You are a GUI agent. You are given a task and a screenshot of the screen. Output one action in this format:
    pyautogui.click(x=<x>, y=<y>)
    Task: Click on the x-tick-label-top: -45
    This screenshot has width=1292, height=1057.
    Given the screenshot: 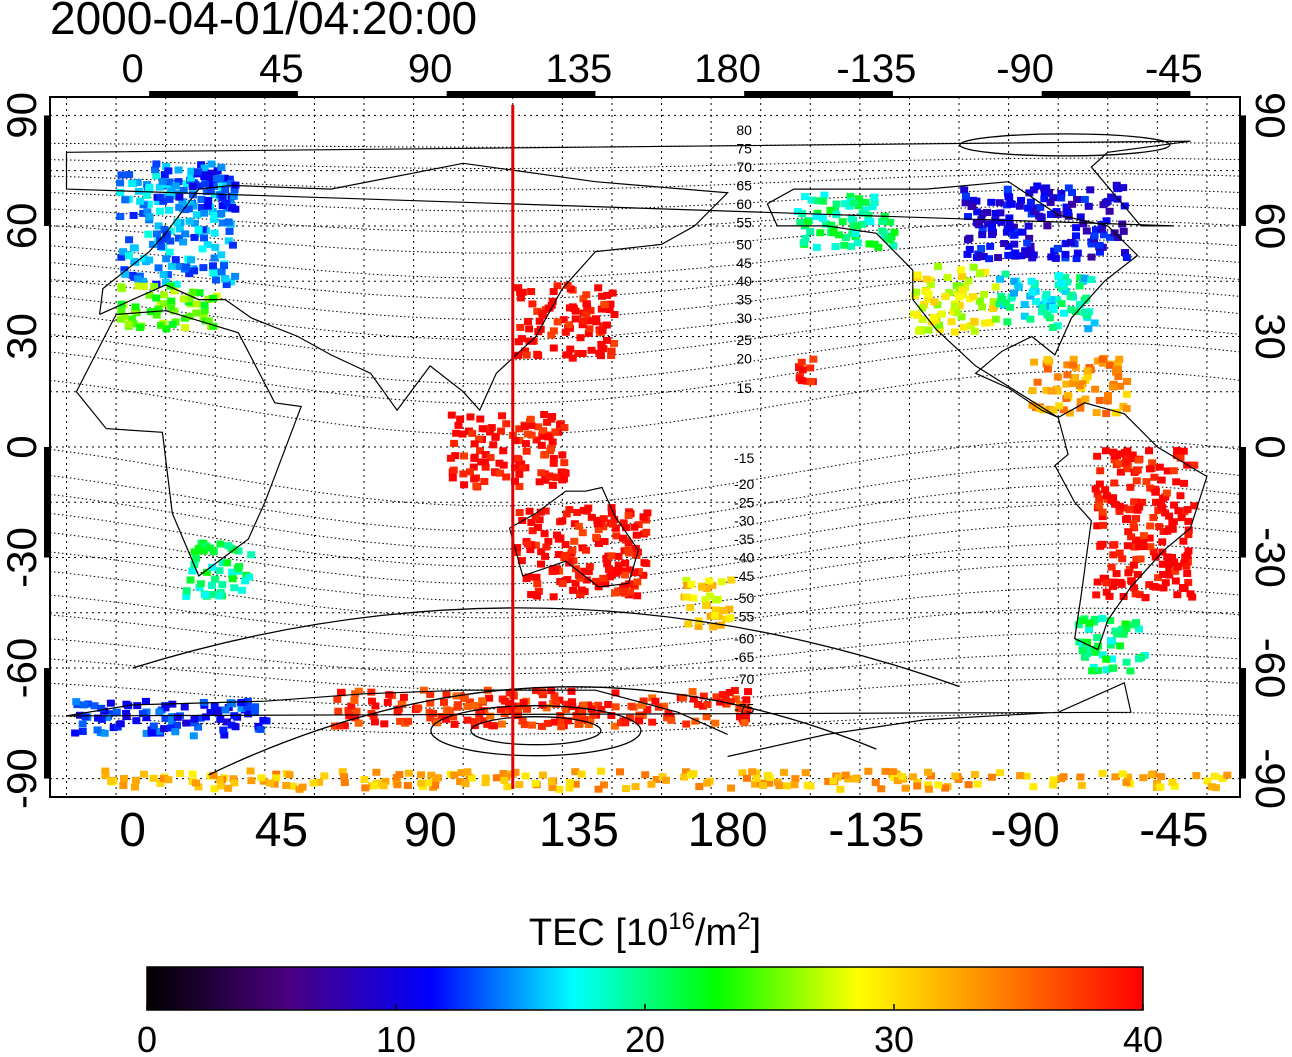 What is the action you would take?
    pyautogui.click(x=1174, y=69)
    